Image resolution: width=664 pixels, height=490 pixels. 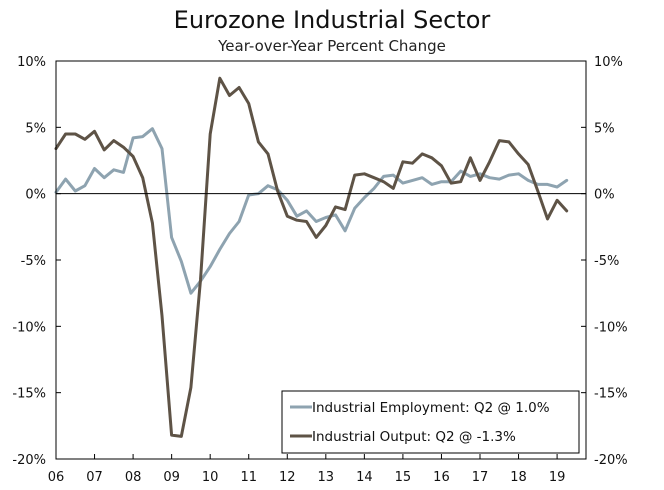 I want to click on x-tick-label: 09, so click(x=171, y=477).